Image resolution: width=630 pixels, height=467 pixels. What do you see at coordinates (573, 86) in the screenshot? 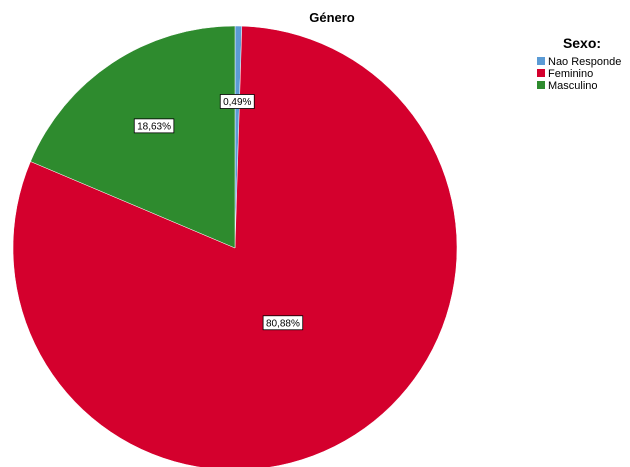
I see `legend-label: Masculino` at bounding box center [573, 86].